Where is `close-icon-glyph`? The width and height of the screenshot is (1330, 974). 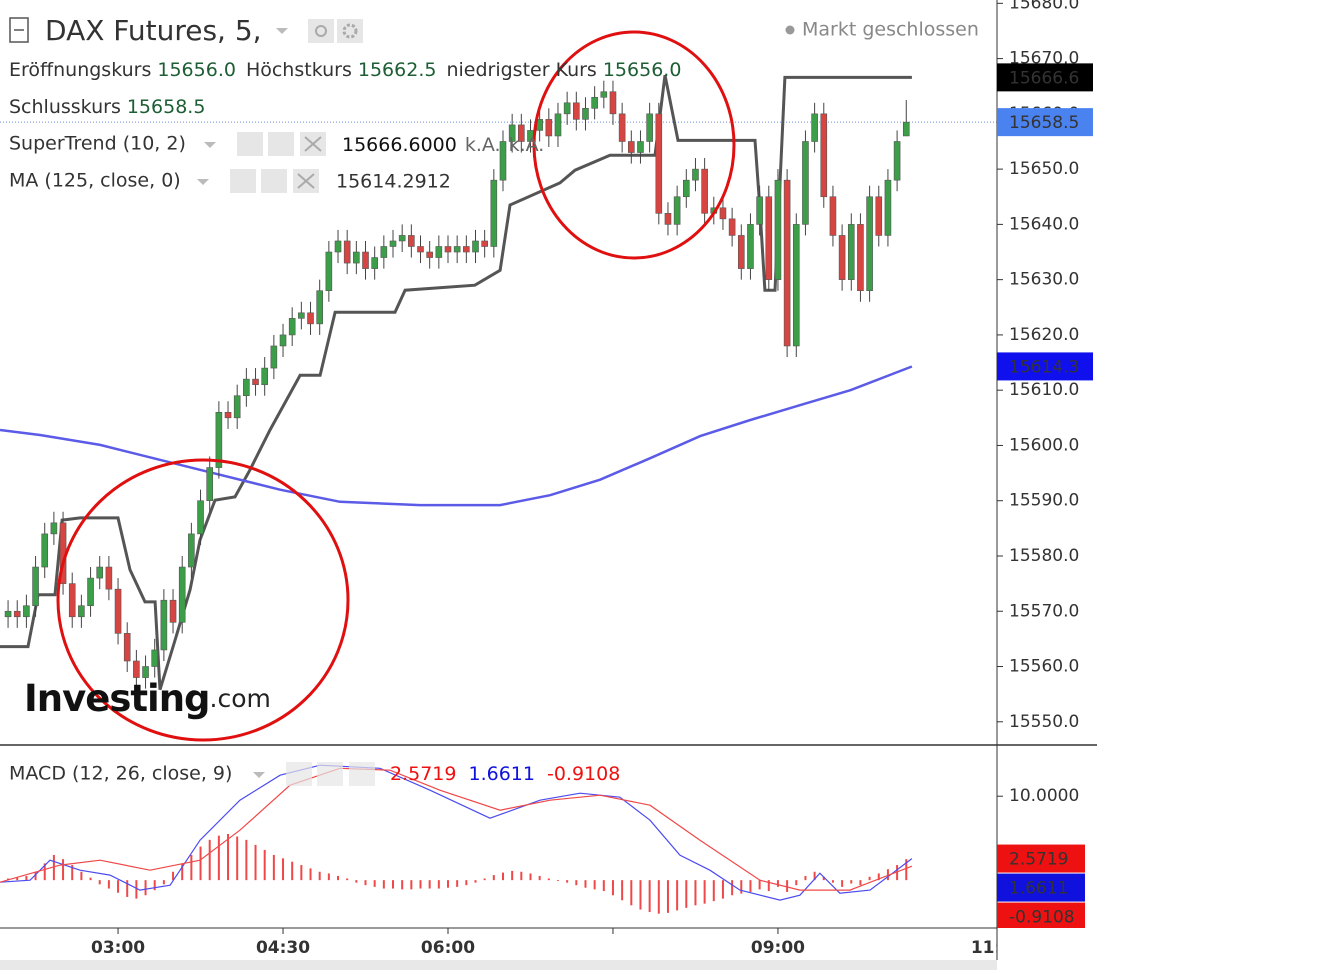 close-icon-glyph is located at coordinates (313, 144).